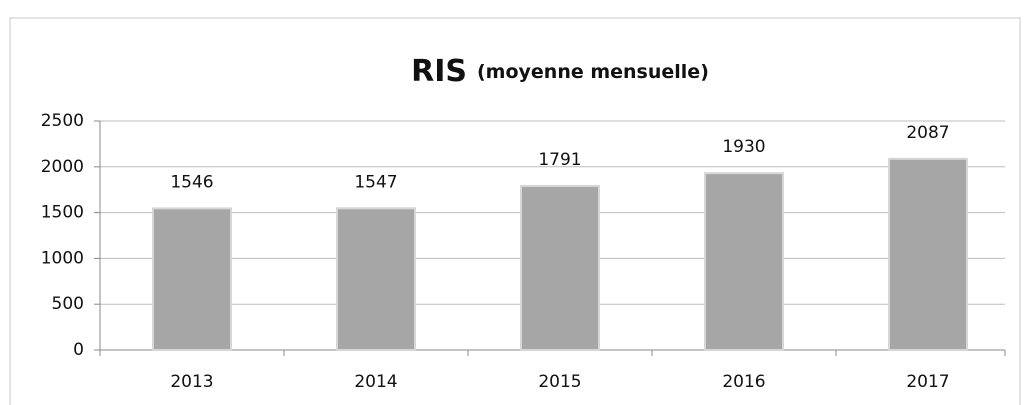 Image resolution: width=1031 pixels, height=405 pixels. What do you see at coordinates (743, 147) in the screenshot?
I see `data-label: 1930` at bounding box center [743, 147].